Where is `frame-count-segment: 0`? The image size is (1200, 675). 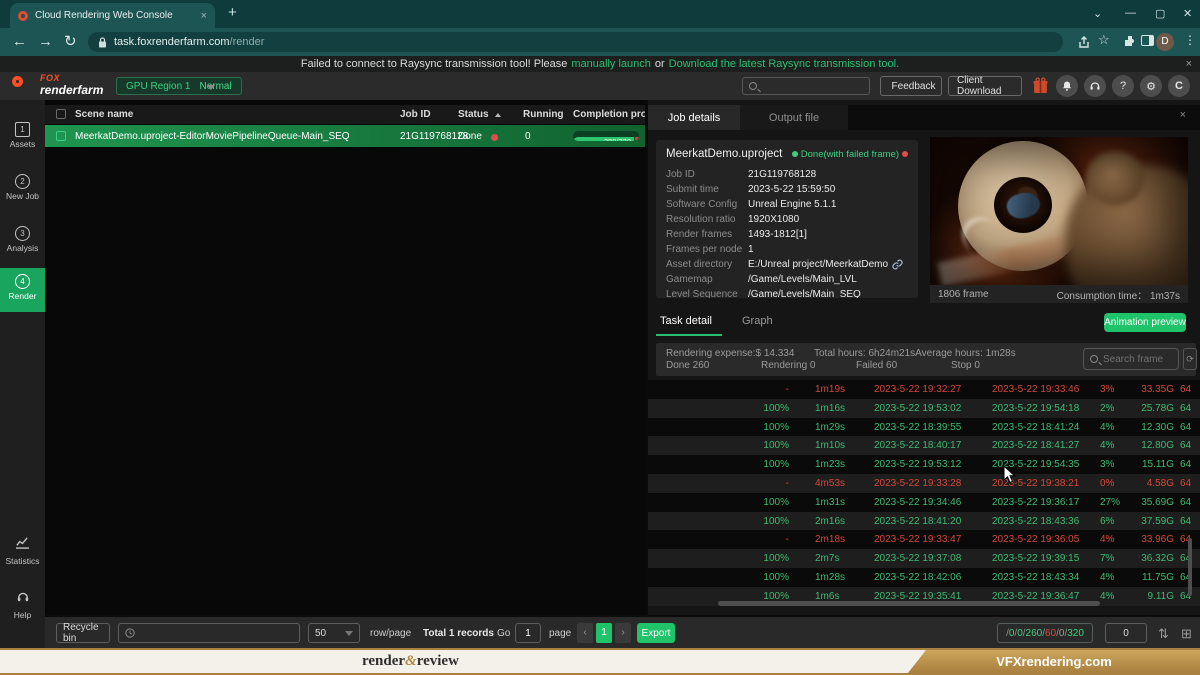 frame-count-segment: 0 is located at coordinates (1018, 633).